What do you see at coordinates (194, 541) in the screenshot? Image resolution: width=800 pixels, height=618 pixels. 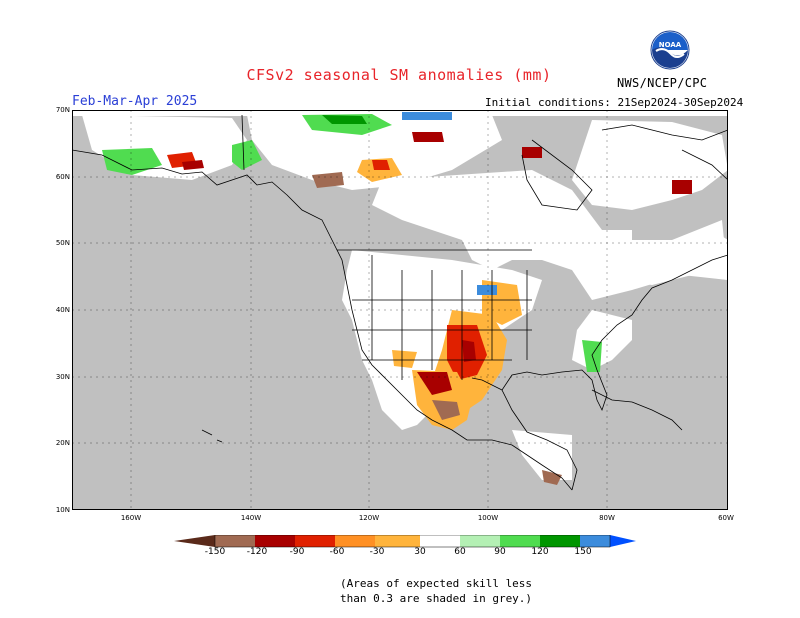 I see `colorbar-min-arrow` at bounding box center [194, 541].